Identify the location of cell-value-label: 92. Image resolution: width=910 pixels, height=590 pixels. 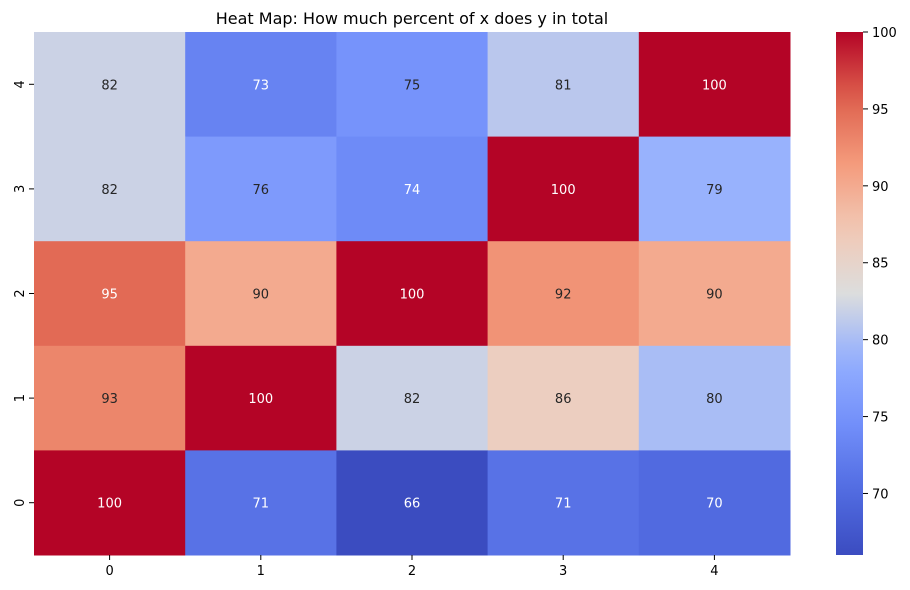
(563, 295).